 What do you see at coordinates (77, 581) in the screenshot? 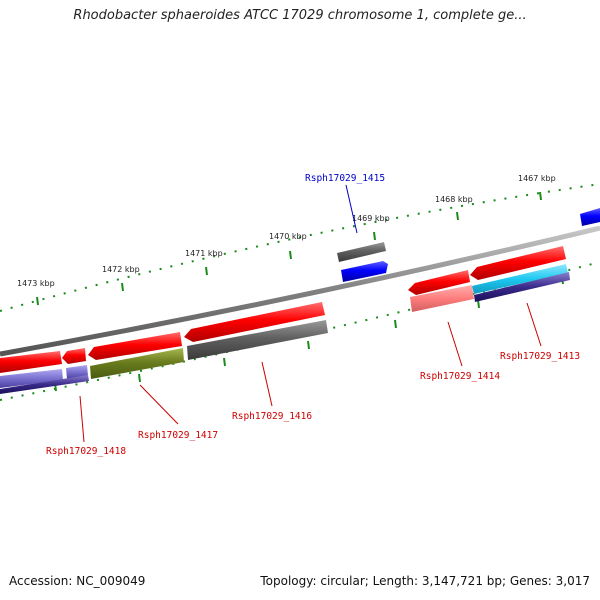
I see `accession-text: Accession: NC_009049` at bounding box center [77, 581].